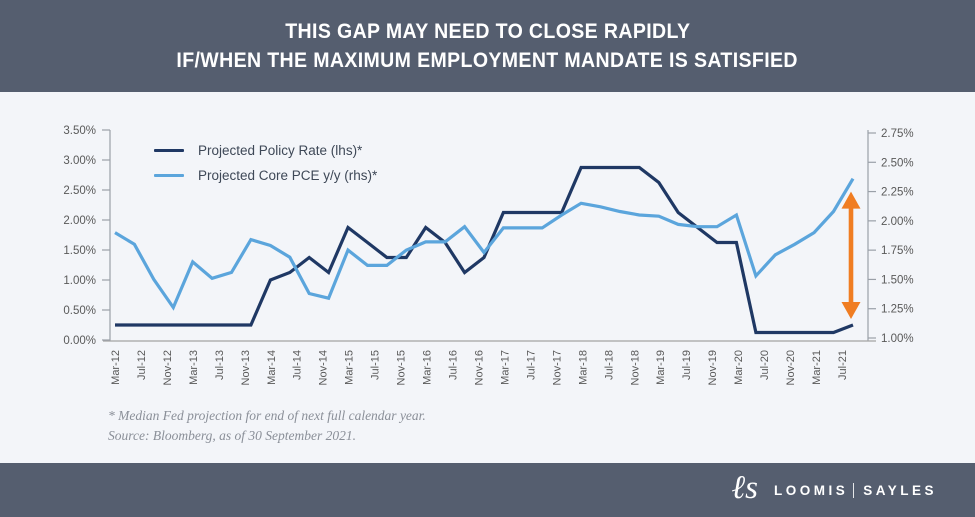  What do you see at coordinates (891, 236) in the screenshot?
I see `right-axis: 1.00% 1.25% 1.50% 1.75% 2.00% 2.25% 2.50% 2.75%` at bounding box center [891, 236].